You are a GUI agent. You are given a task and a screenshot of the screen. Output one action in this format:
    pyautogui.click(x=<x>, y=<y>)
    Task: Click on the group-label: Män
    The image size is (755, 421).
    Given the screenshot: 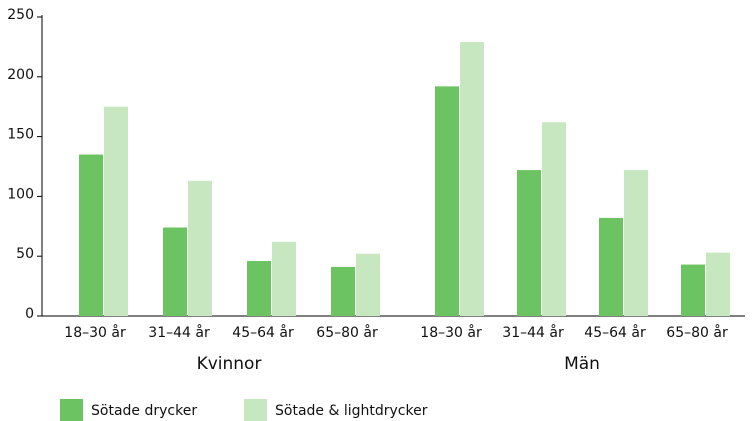 What is the action you would take?
    pyautogui.click(x=582, y=364)
    